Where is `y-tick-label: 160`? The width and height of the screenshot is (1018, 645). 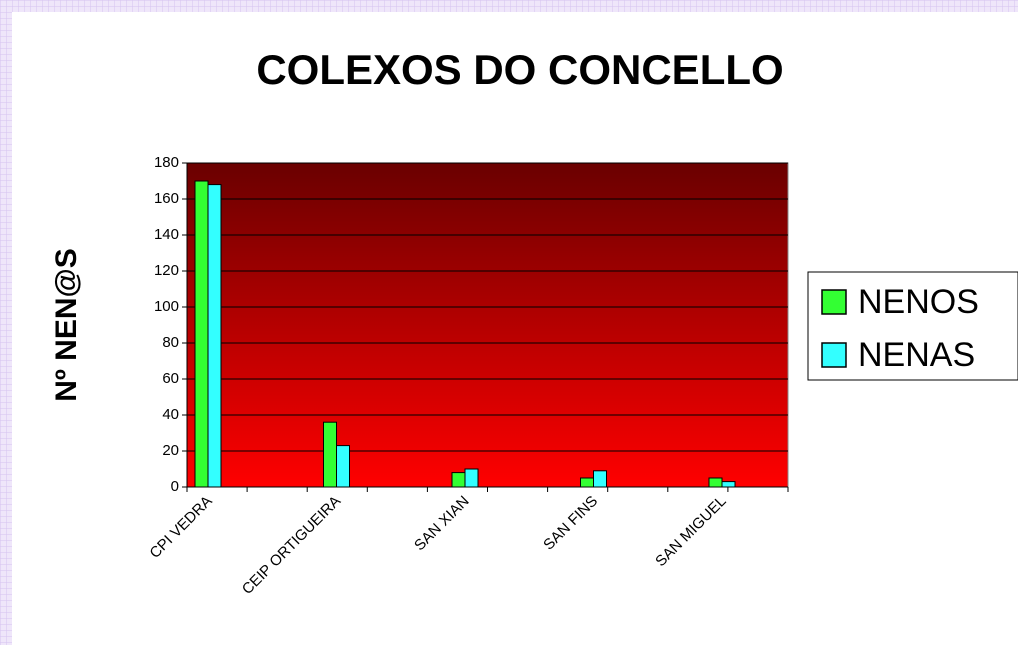 y-tick-label: 160 is located at coordinates (166, 198).